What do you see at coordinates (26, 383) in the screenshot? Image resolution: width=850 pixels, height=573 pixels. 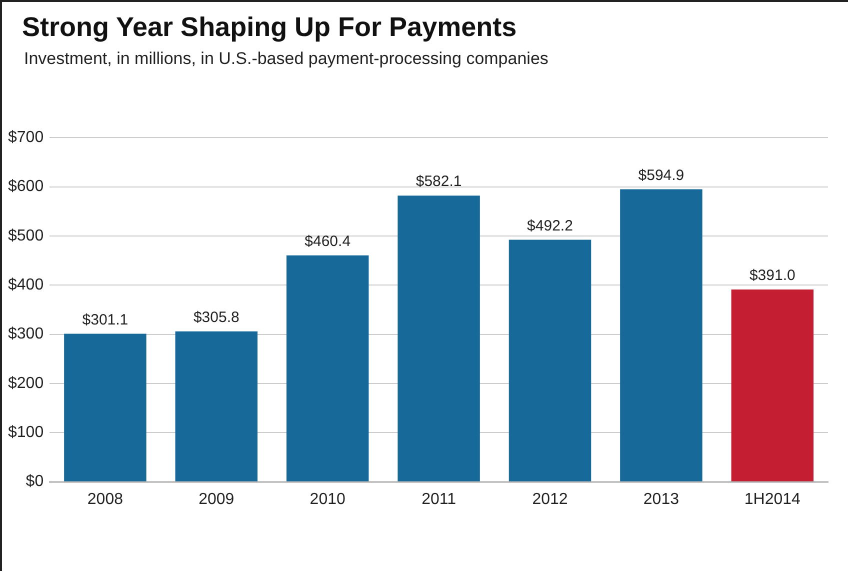 I see `y-tick-label: $200` at bounding box center [26, 383].